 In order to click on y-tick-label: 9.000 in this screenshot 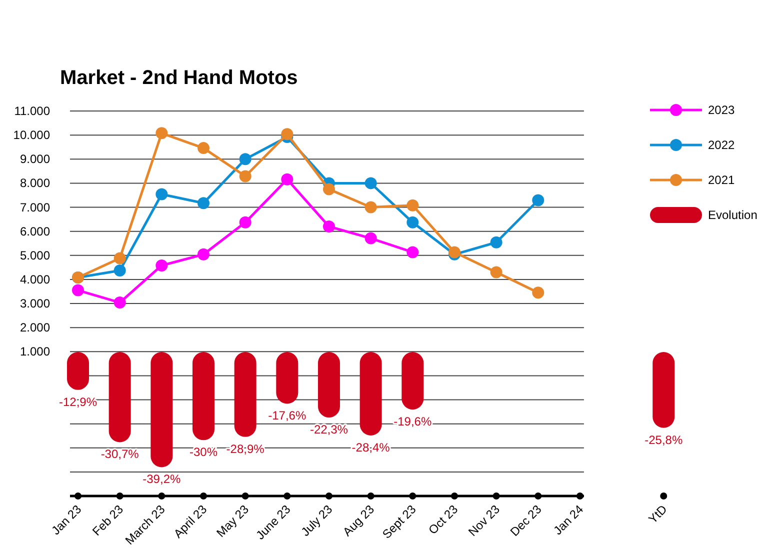, I will do `click(35, 159)`.